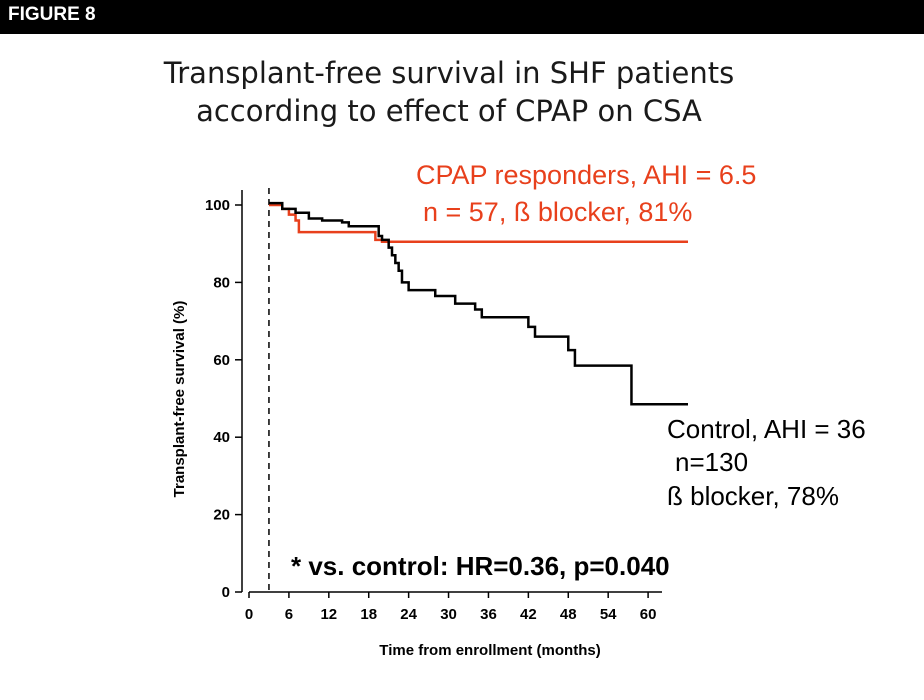 The image size is (924, 700). Describe the element at coordinates (179, 399) in the screenshot. I see `y-axis-label: Transplant-free survival (%)` at that location.